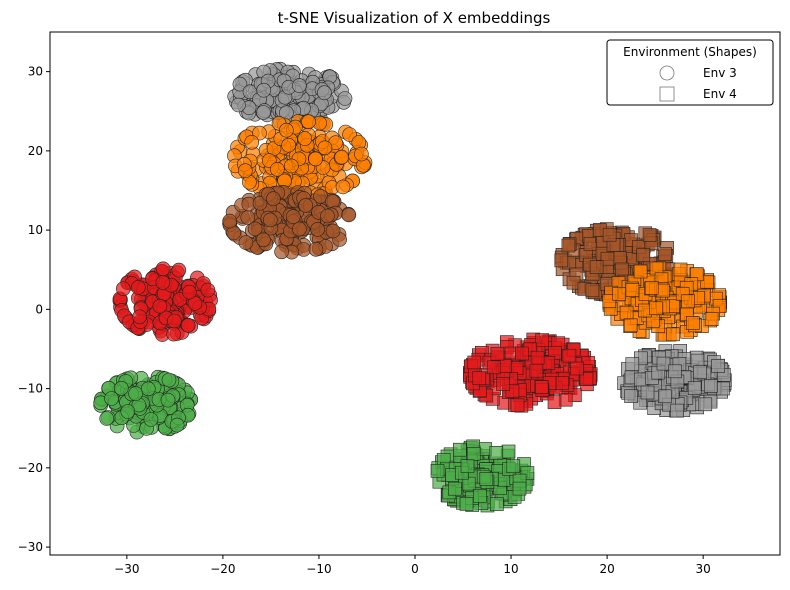 Image resolution: width=790 pixels, height=590 pixels. Describe the element at coordinates (30, 389) in the screenshot. I see `y-tick-label: −10` at that location.